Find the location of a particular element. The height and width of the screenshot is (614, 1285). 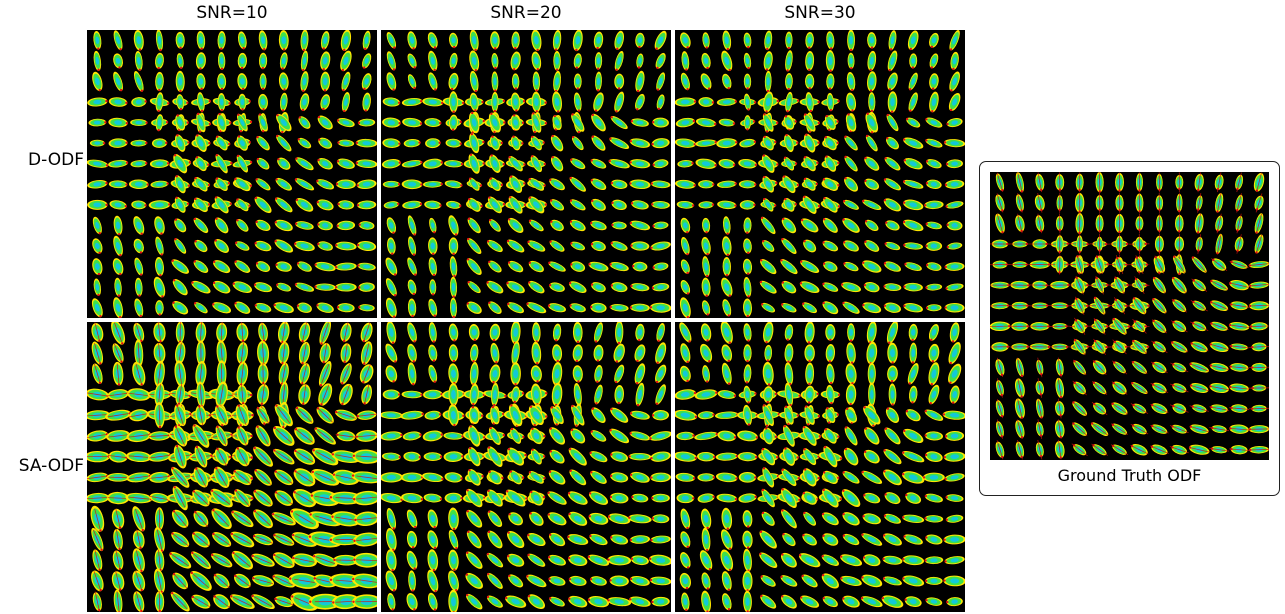

panel-d-odf-snr20 is located at coordinates (526, 174).